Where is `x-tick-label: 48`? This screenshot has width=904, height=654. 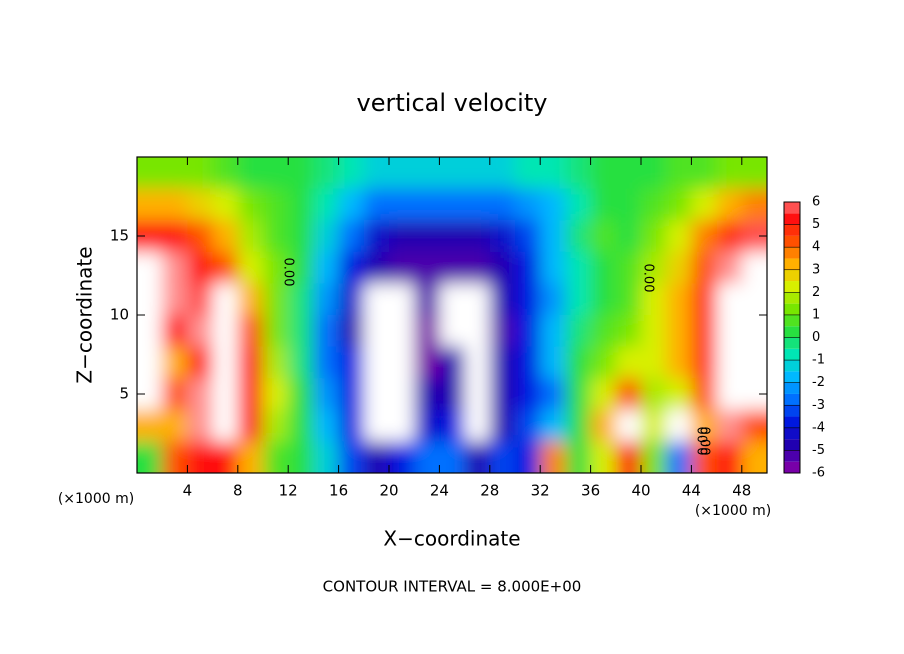 x-tick-label: 48 is located at coordinates (741, 491).